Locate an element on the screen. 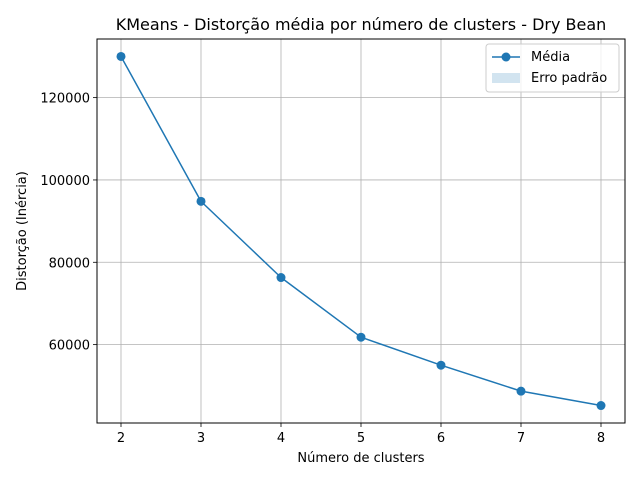 Image resolution: width=640 pixels, height=480 pixels. x-axis: 2 3 4 5 6 7 8 is located at coordinates (361, 434).